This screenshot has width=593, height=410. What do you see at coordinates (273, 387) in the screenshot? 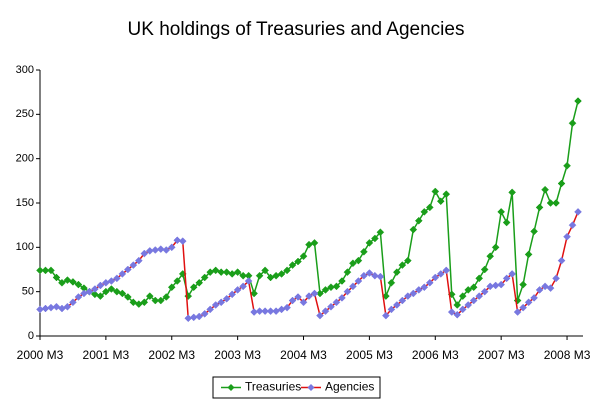
I see `legend-label: Treasuries` at bounding box center [273, 387].